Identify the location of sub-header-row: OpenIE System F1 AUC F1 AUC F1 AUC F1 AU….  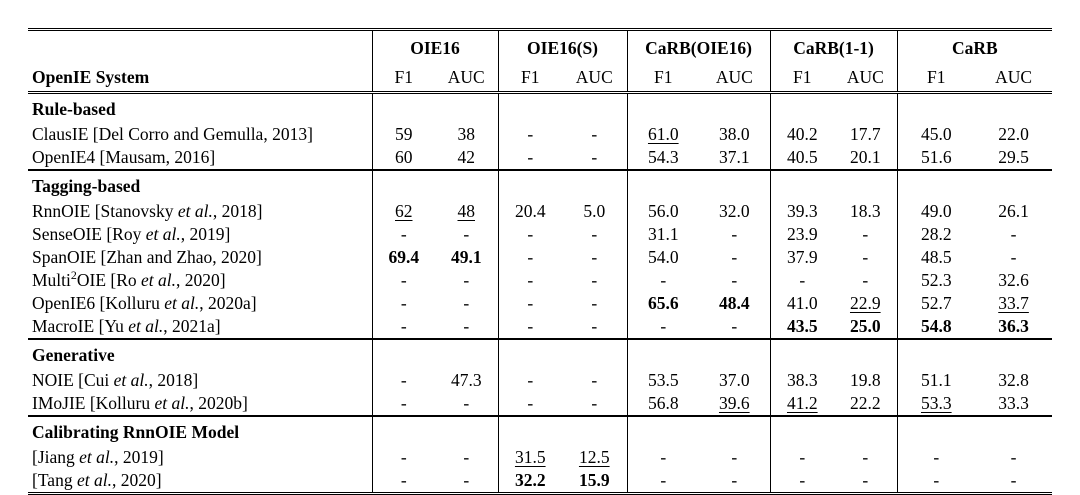
(540, 77).